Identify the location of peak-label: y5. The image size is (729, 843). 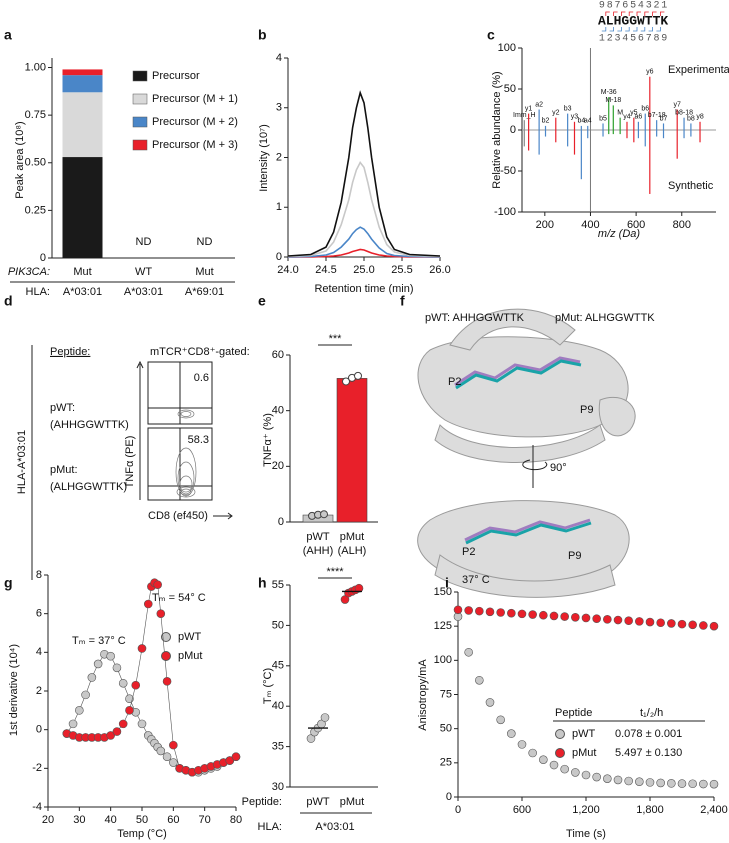
(634, 113).